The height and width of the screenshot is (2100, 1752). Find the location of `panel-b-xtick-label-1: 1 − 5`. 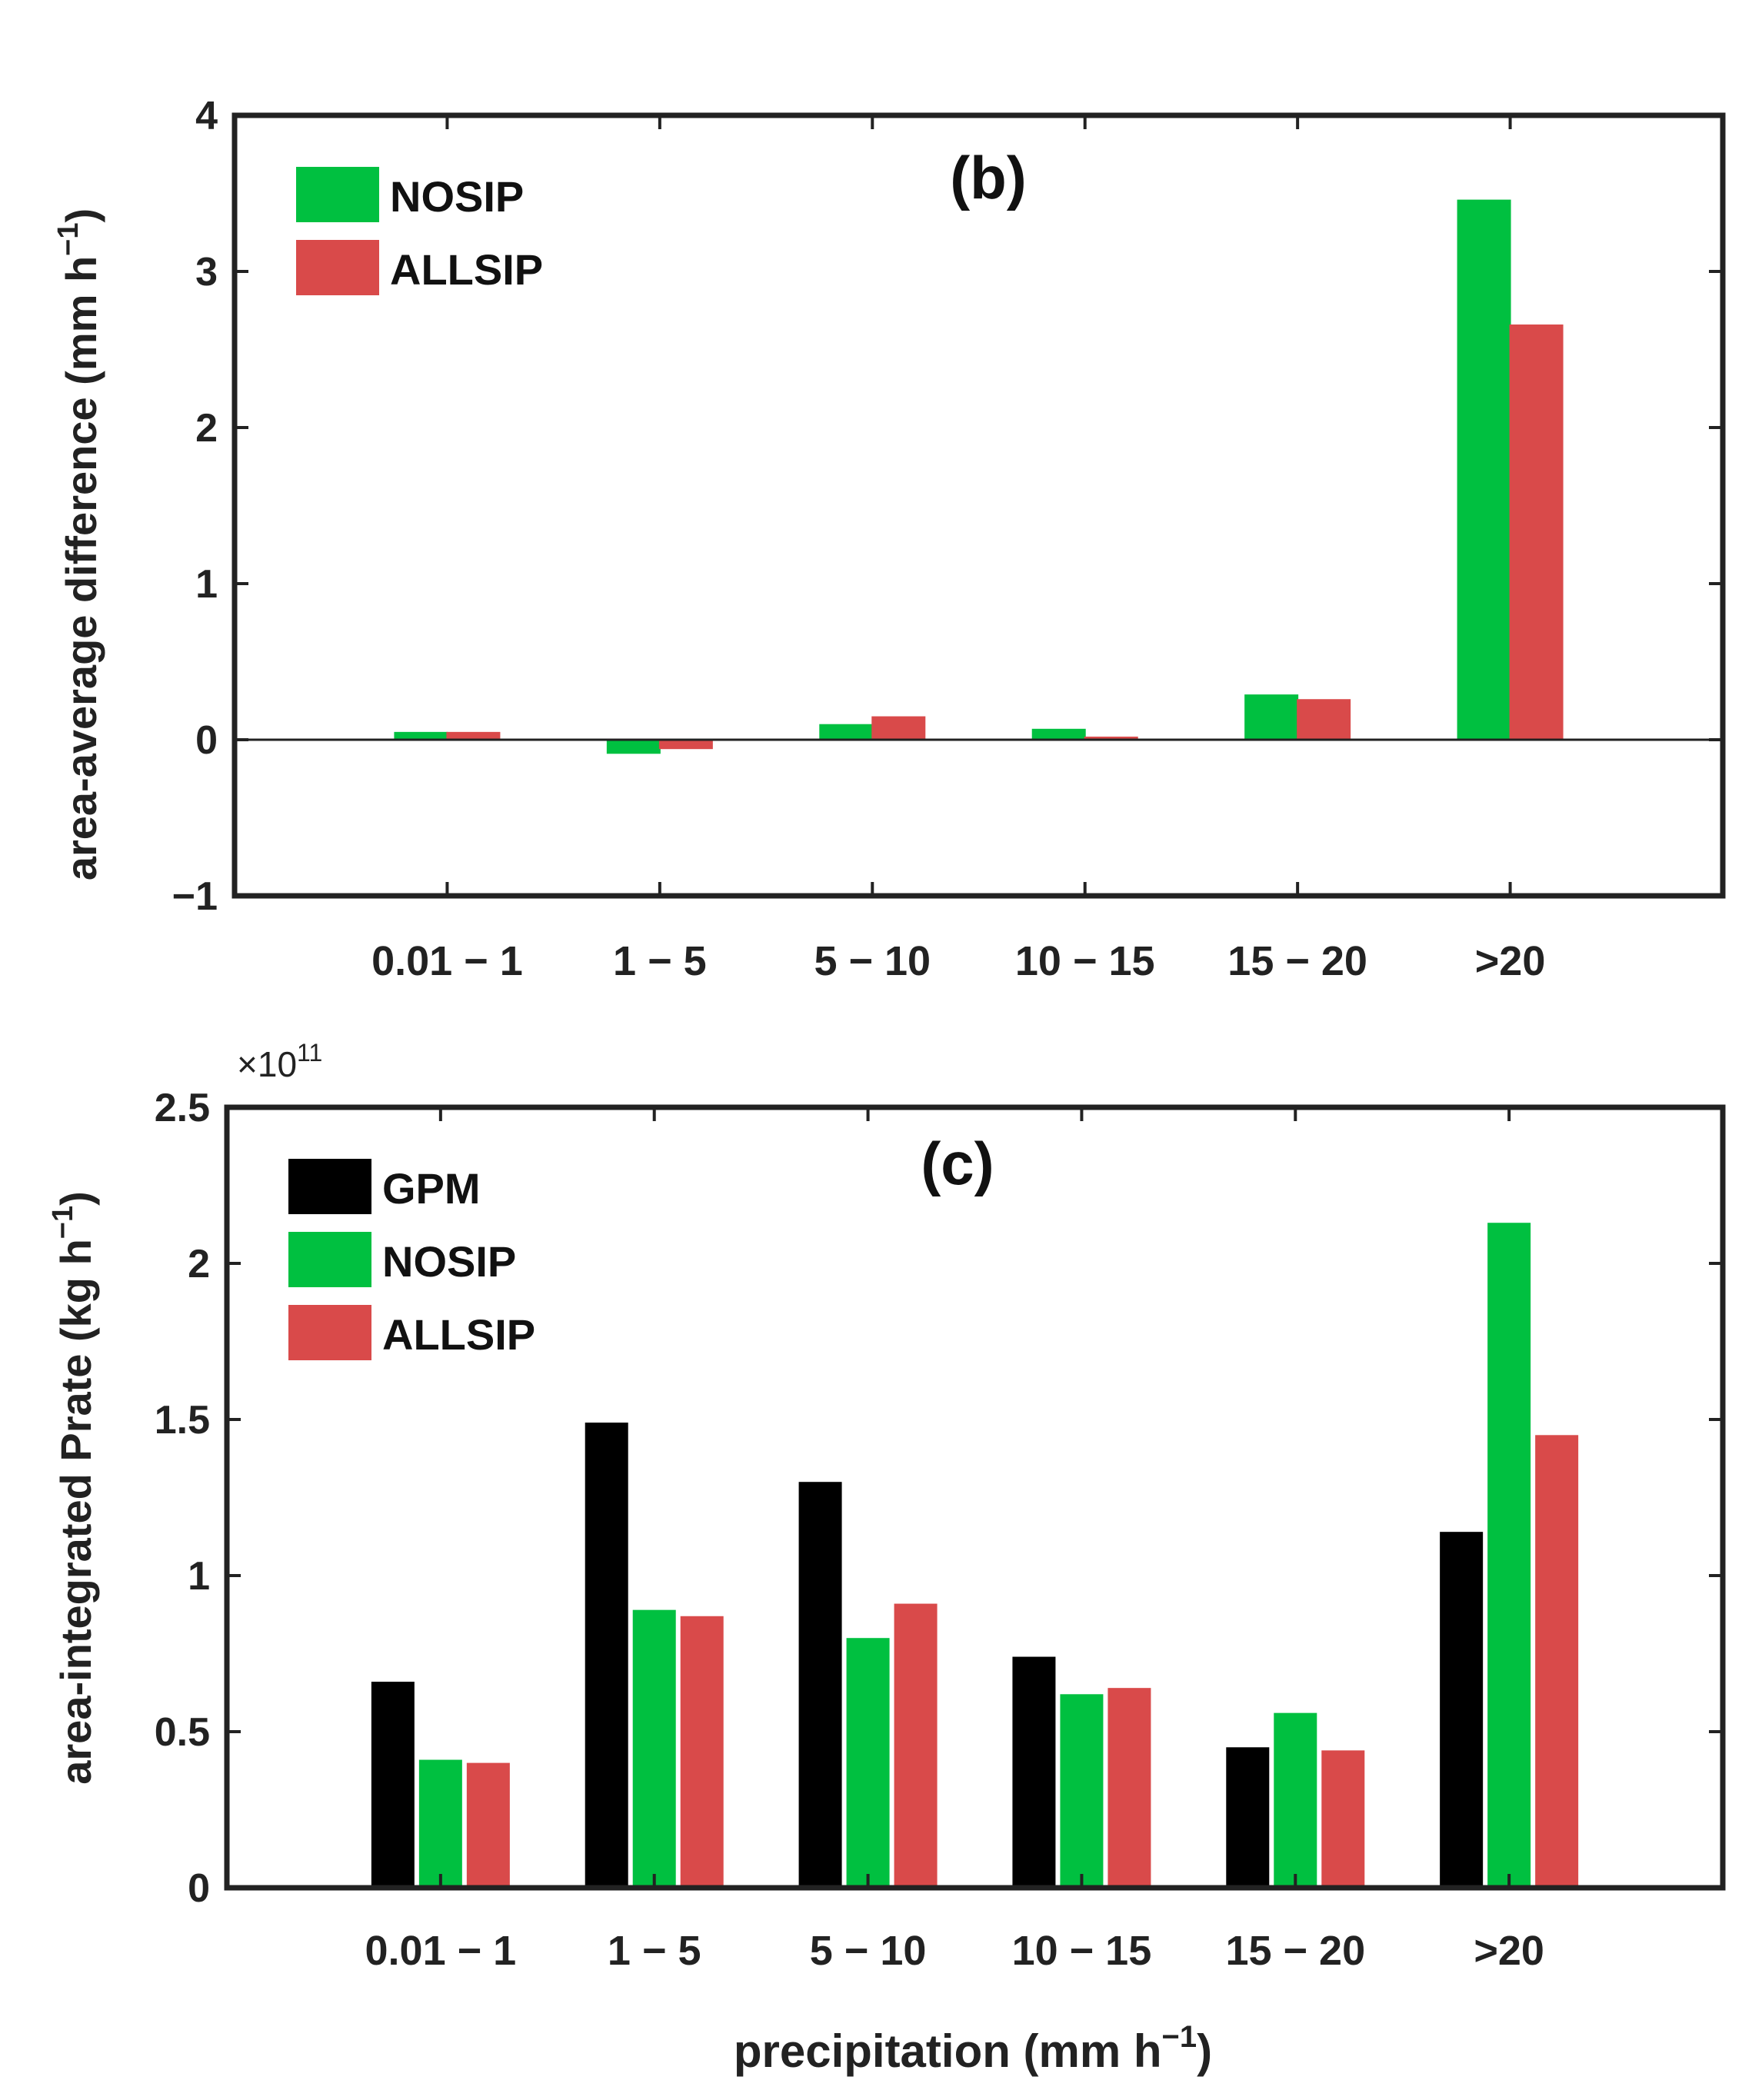

panel-b-xtick-label-1: 1 − 5 is located at coordinates (660, 961).